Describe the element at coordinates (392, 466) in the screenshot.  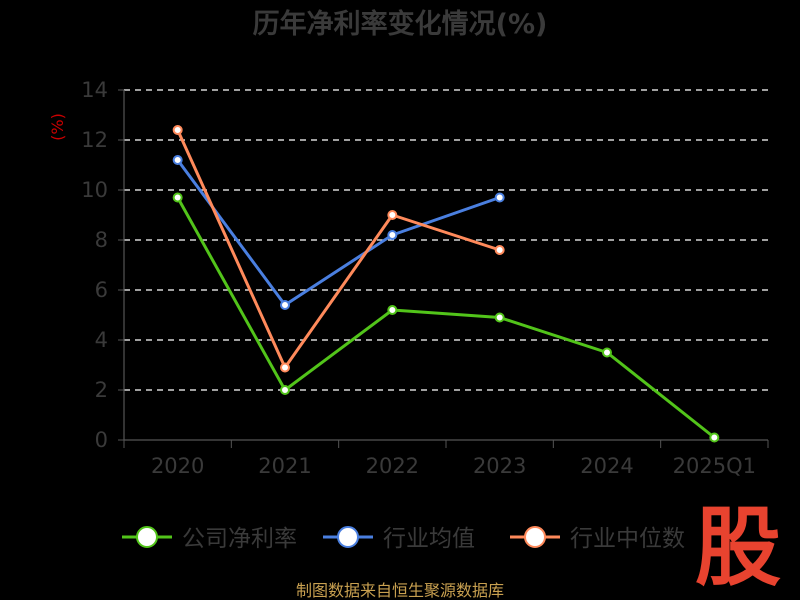
I see `x-tick-label: 2022` at that location.